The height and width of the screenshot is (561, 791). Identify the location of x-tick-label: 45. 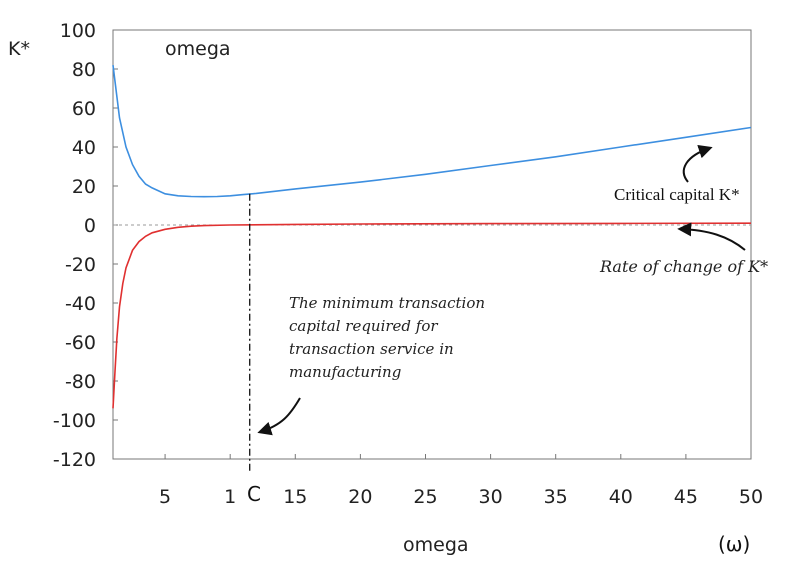
(686, 497).